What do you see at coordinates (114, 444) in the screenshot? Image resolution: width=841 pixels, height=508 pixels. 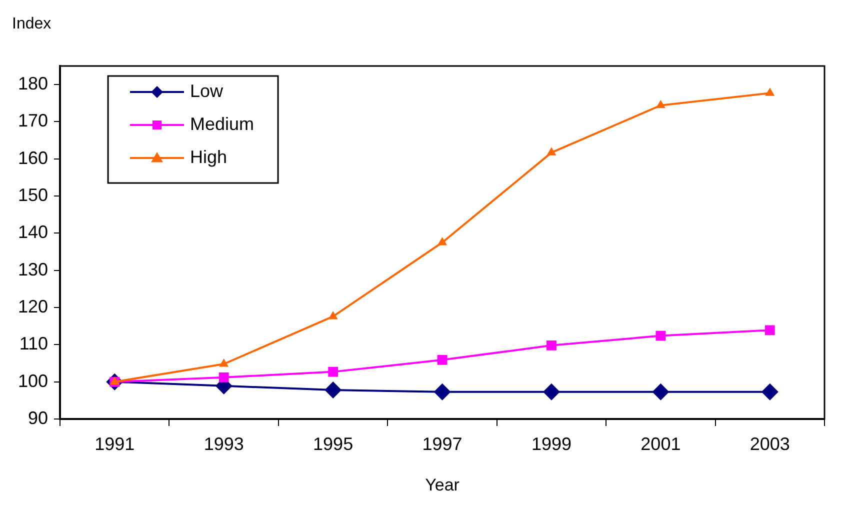 I see `x-tick-label: 1991` at bounding box center [114, 444].